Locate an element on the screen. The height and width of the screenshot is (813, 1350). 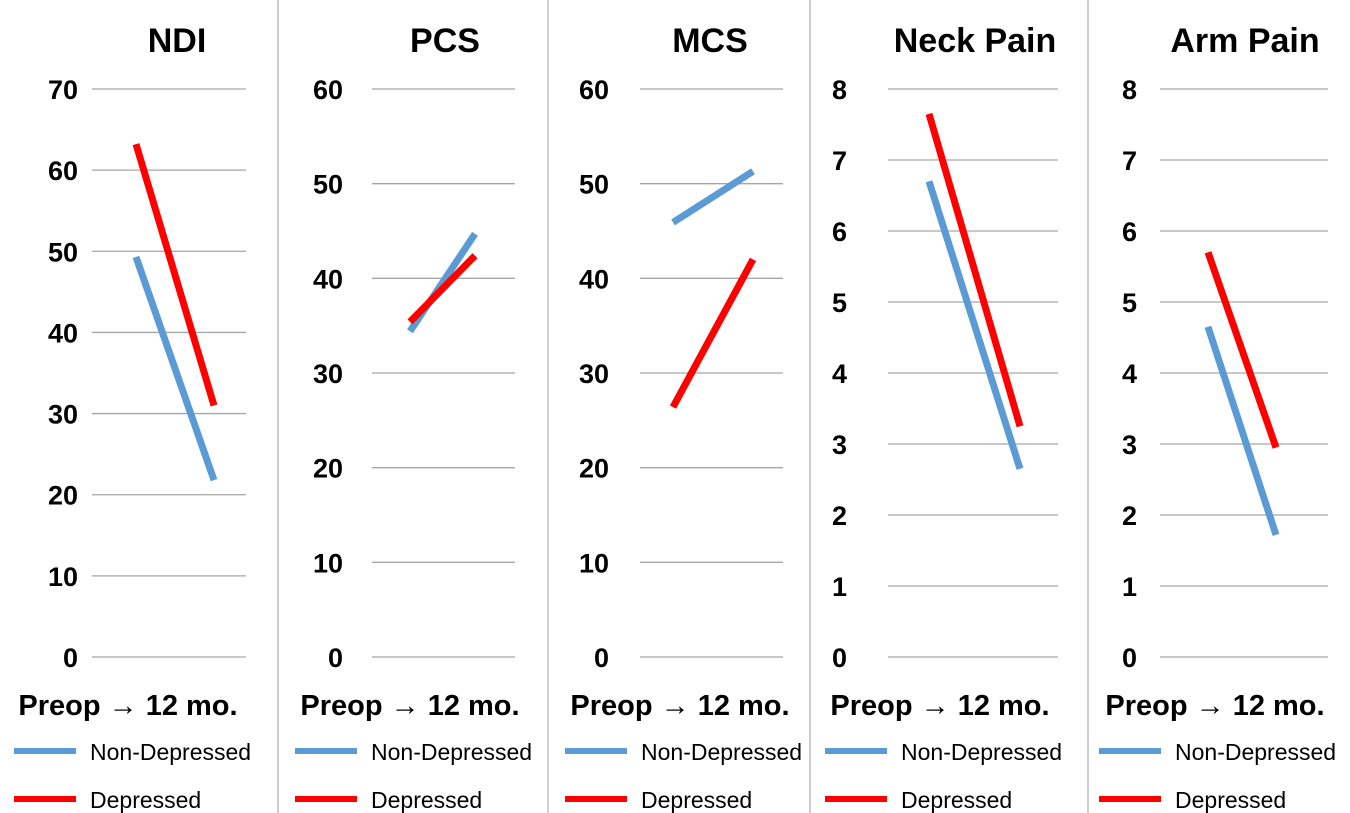
y-tick-label: 70 is located at coordinates (63, 90).